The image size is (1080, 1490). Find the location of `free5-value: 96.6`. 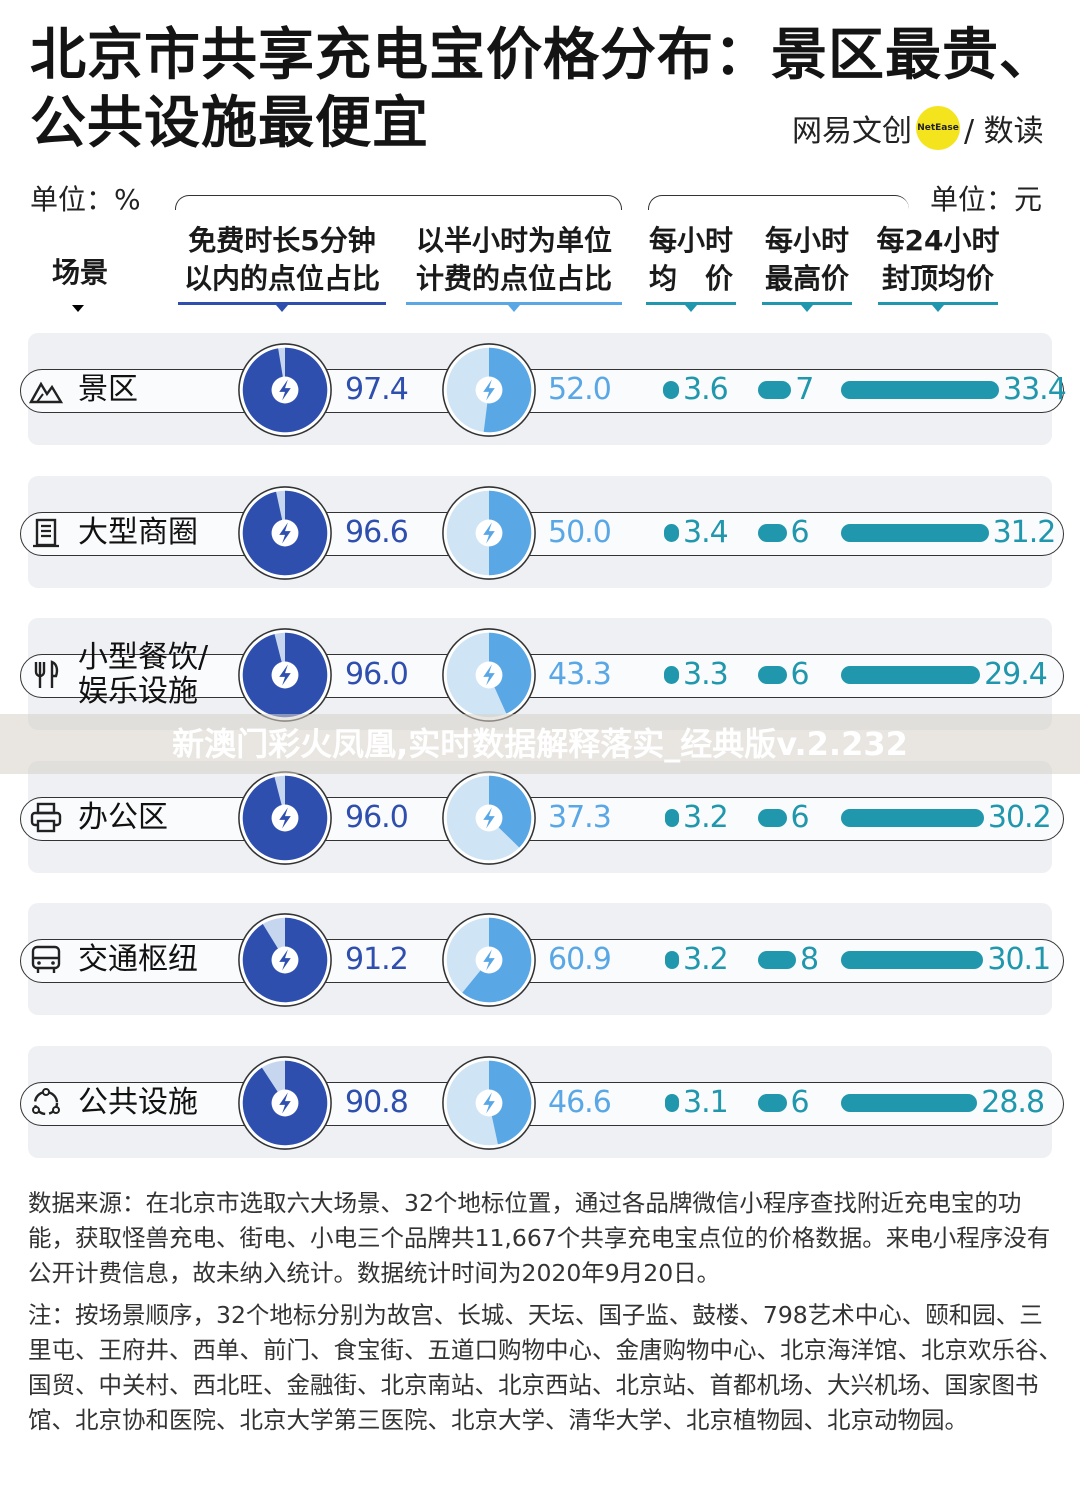

free5-value: 96.6 is located at coordinates (377, 532).